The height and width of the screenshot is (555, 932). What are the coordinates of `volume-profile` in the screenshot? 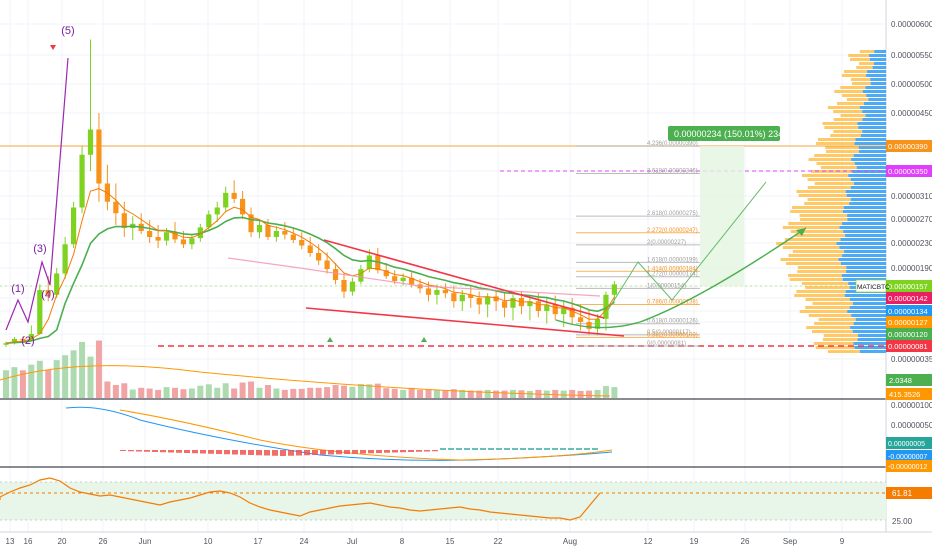 It's located at (831, 201).